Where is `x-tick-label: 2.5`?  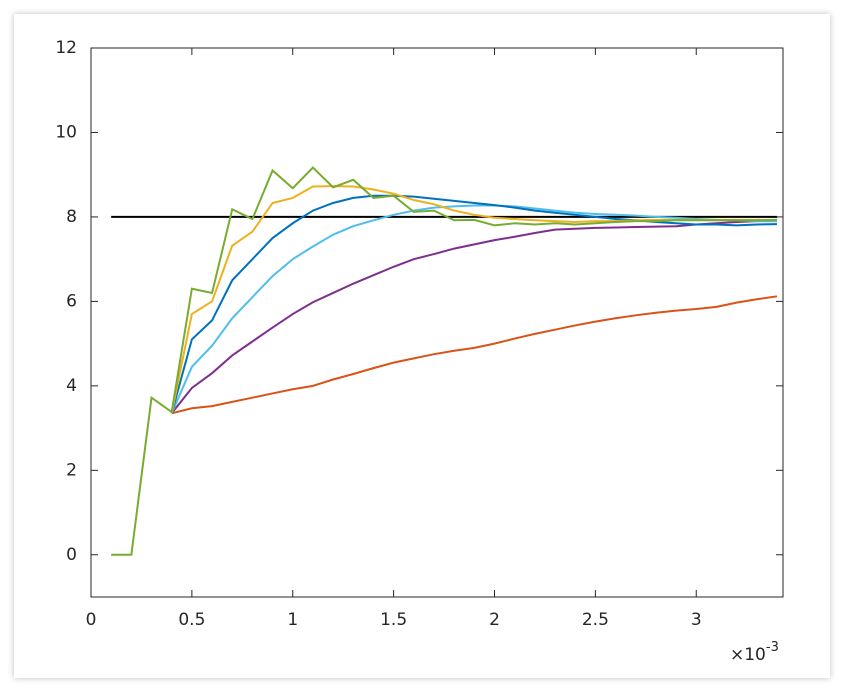
x-tick-label: 2.5 is located at coordinates (595, 620).